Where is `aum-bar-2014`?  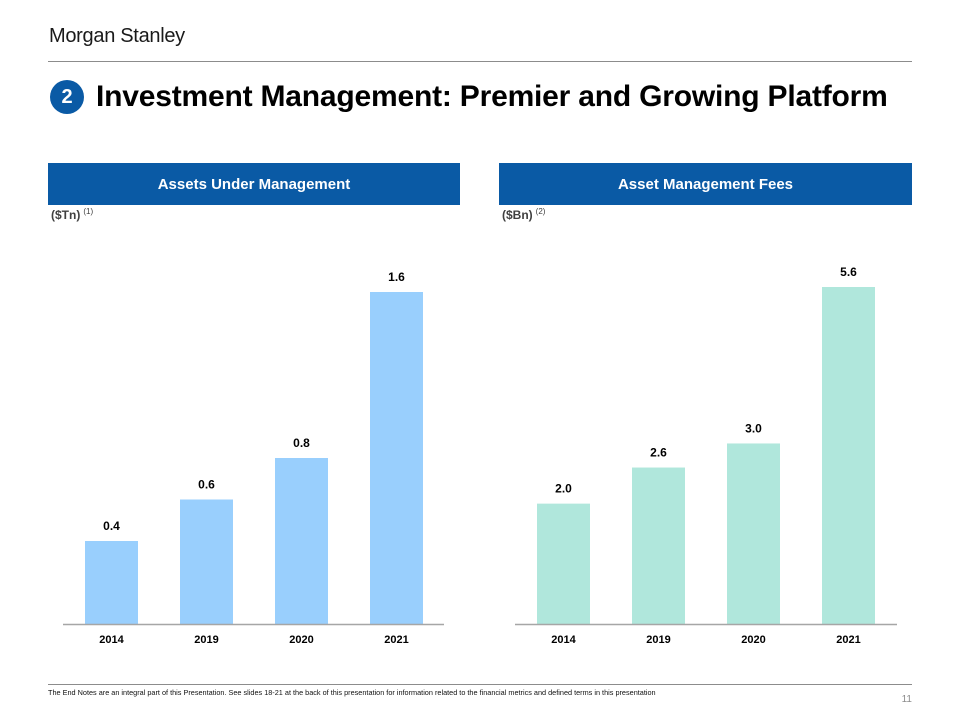 aum-bar-2014 is located at coordinates (111, 582).